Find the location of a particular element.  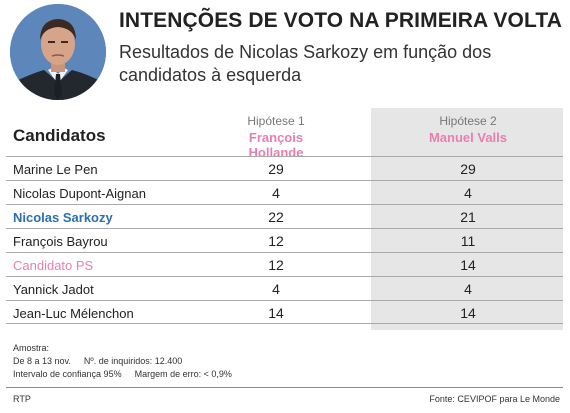

table-row: Jean-Luc Mélenchon 14 14 is located at coordinates (284, 312).